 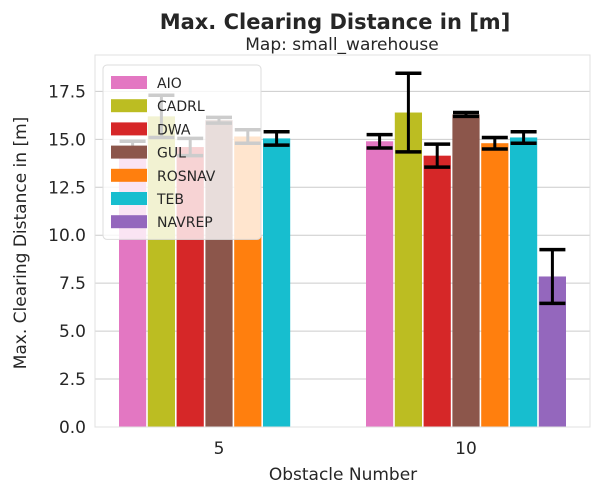 I want to click on legend-label-rosnav: ROSNAV, so click(x=186, y=177).